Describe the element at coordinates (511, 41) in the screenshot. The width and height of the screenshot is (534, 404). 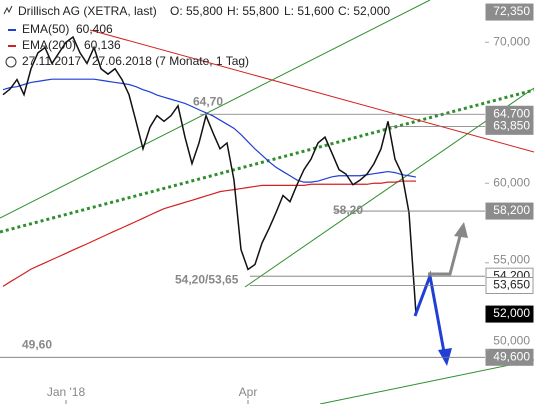
I see `y-tick-label: 70,000` at that location.